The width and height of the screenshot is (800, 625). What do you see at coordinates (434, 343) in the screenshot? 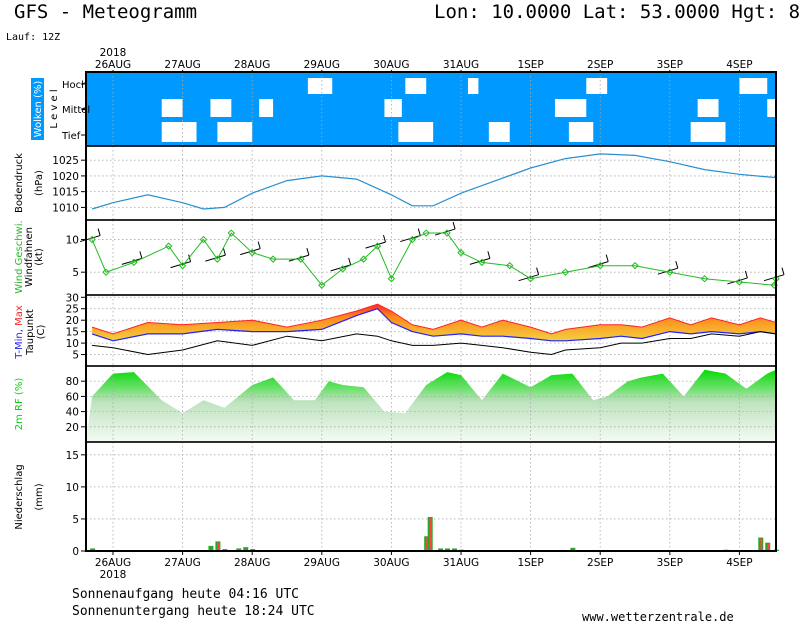
I see `dewpoint-line` at bounding box center [434, 343].